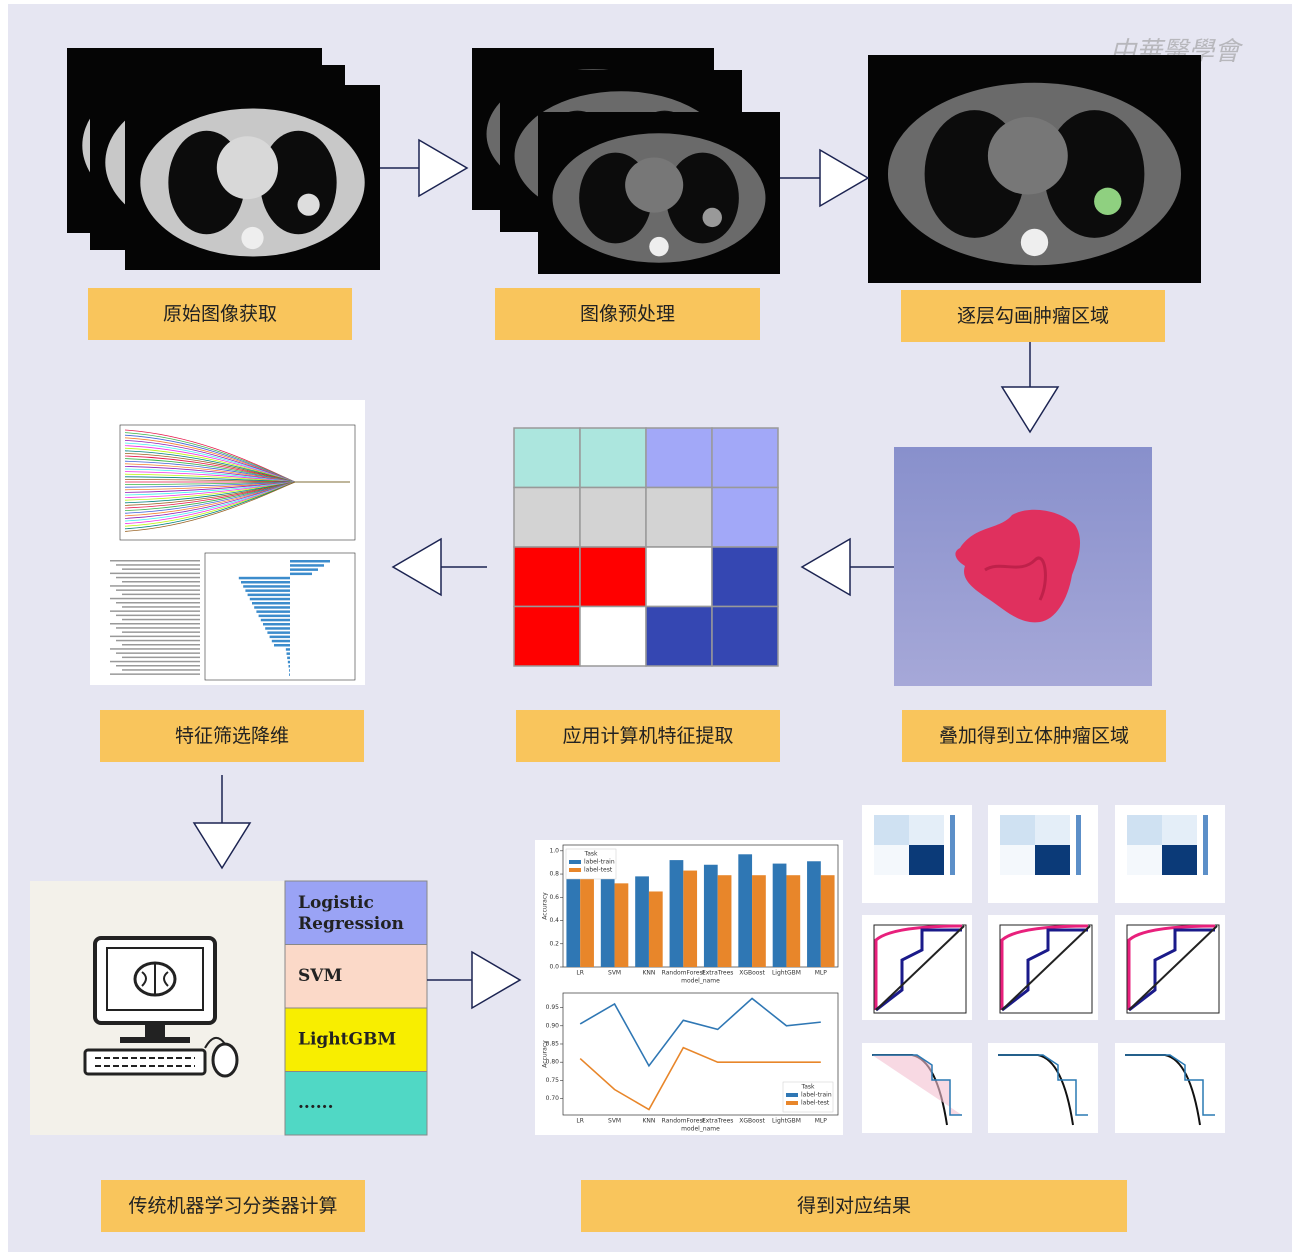 The image size is (1300, 1257). I want to click on classifier-name: LightGBM, so click(347, 1040).